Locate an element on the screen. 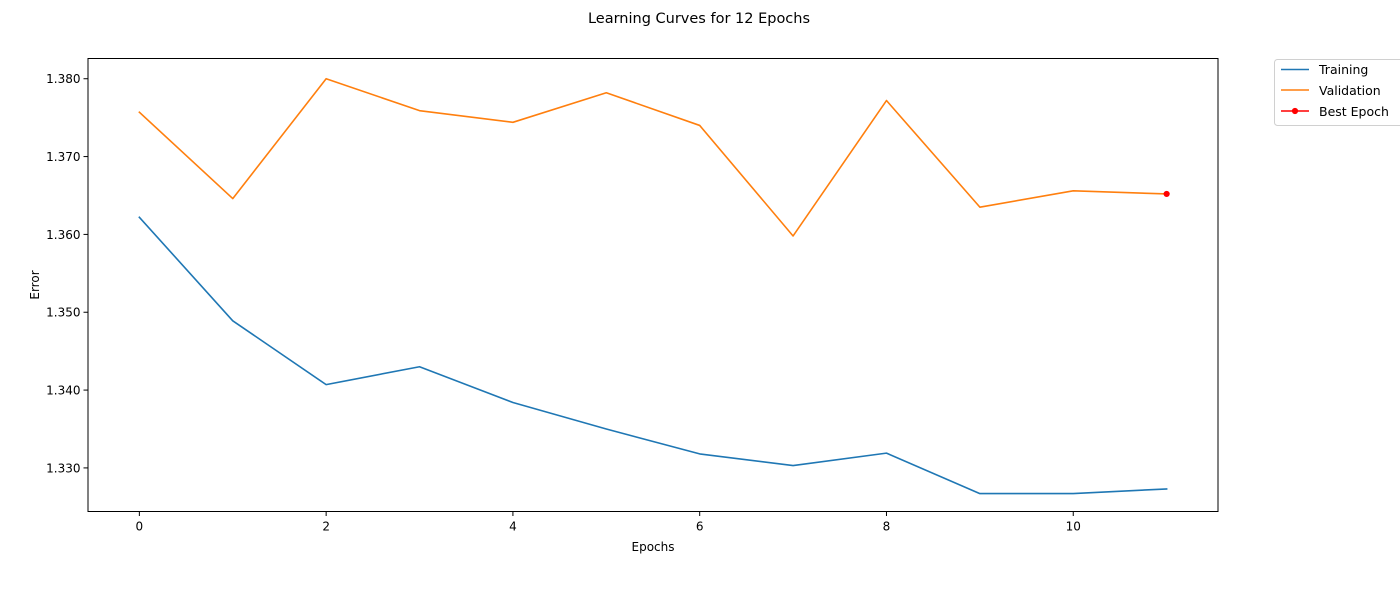 The width and height of the screenshot is (1400, 600). y-axis-label: Error is located at coordinates (35, 284).